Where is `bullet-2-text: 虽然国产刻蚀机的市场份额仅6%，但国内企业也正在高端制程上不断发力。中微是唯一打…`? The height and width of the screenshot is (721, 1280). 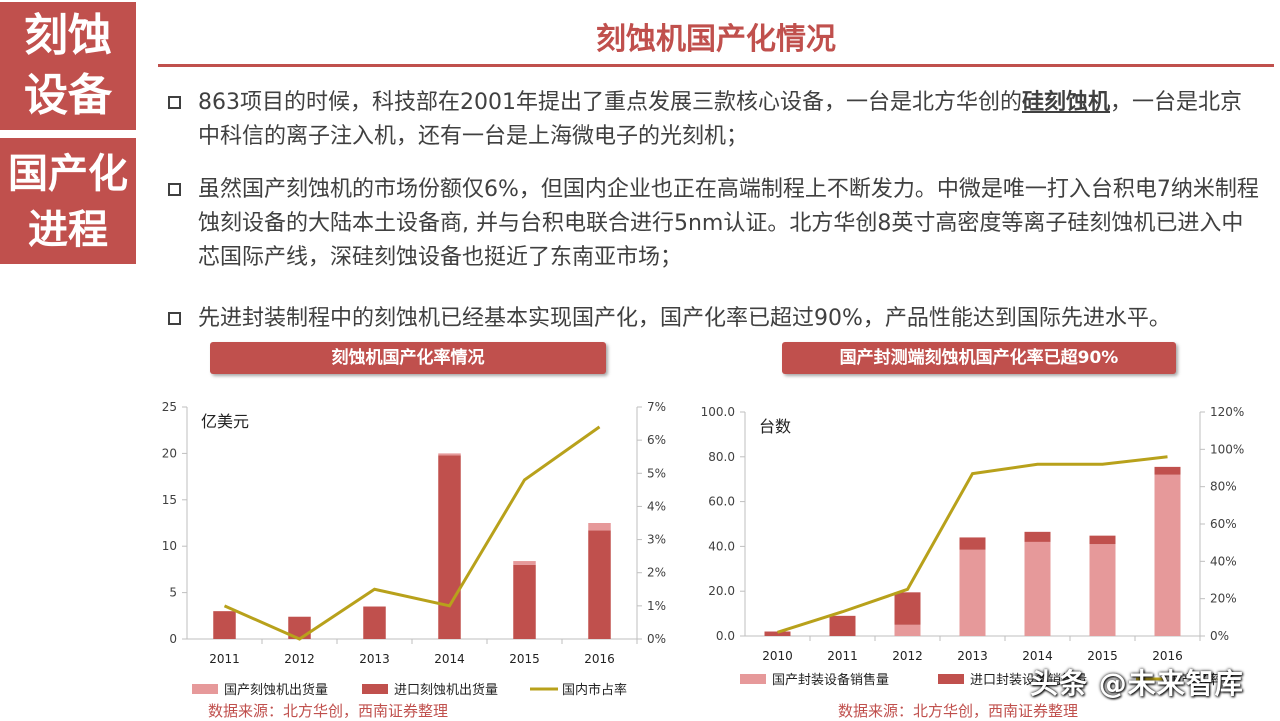
bullet-2-text: 虽然国产刻蚀机的市场份额仅6%，但国内企业也正在高端制程上不断发力。中微是唯一打… is located at coordinates (728, 223).